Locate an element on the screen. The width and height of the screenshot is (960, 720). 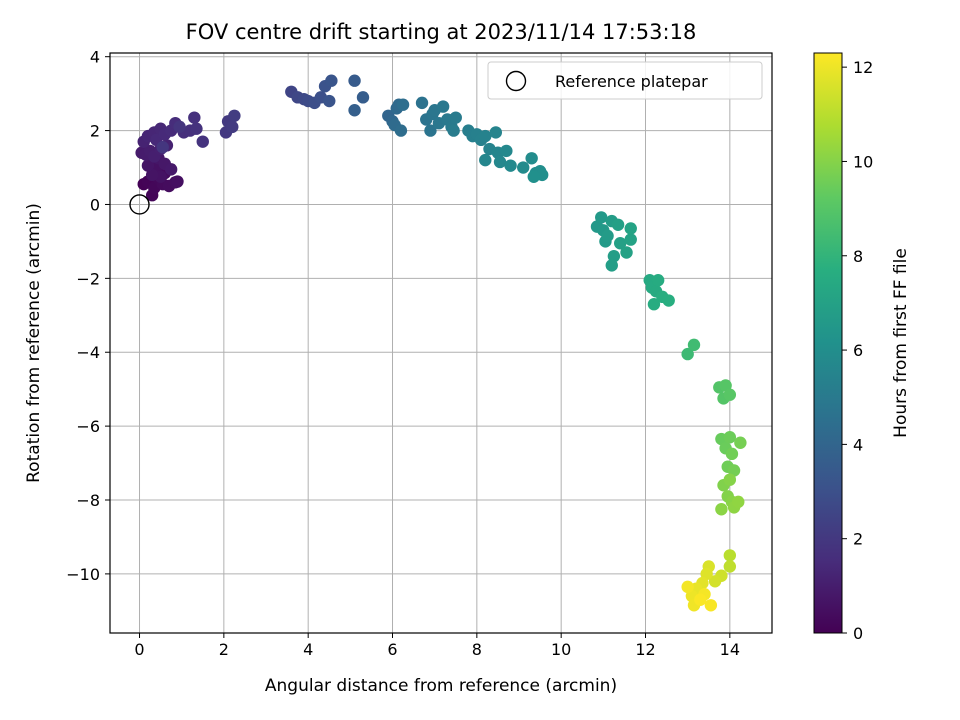
colorbar-label: Hours from first FF file is located at coordinates (901, 343).